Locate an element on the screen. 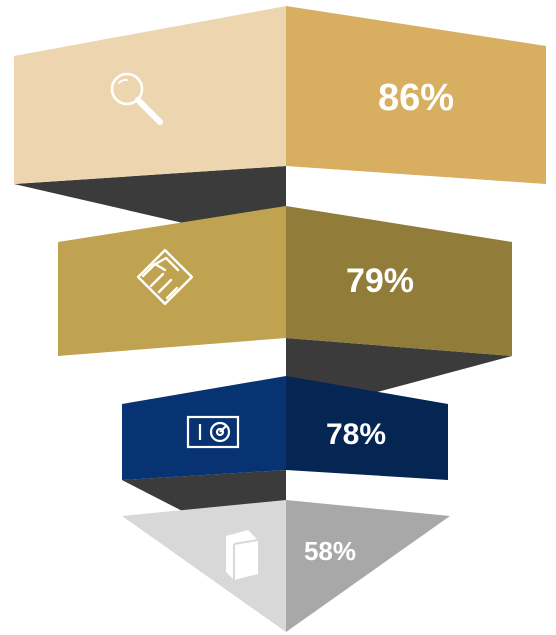 This screenshot has height=635, width=556. funnel-stage-4: 58% is located at coordinates (286, 566).